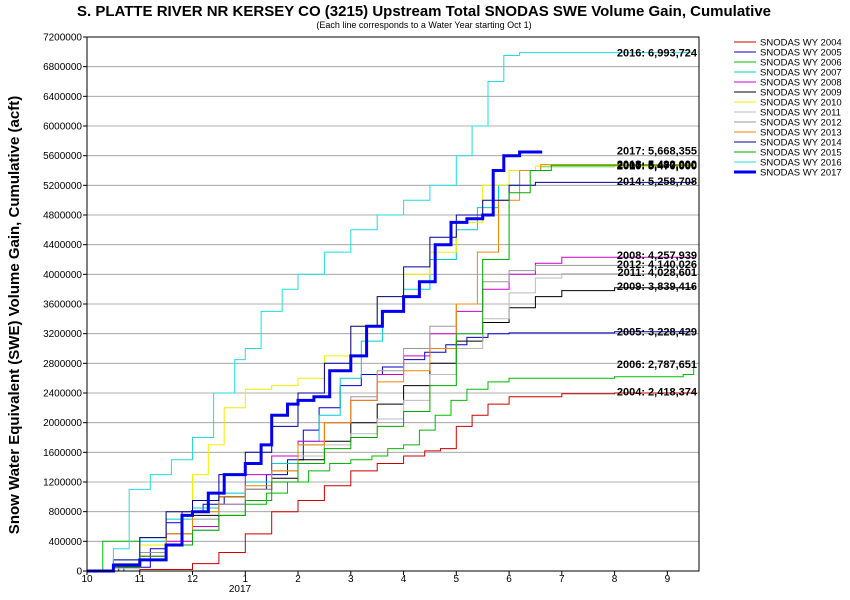 The width and height of the screenshot is (850, 600). I want to click on y-tick-label: 3600000, so click(62, 305).